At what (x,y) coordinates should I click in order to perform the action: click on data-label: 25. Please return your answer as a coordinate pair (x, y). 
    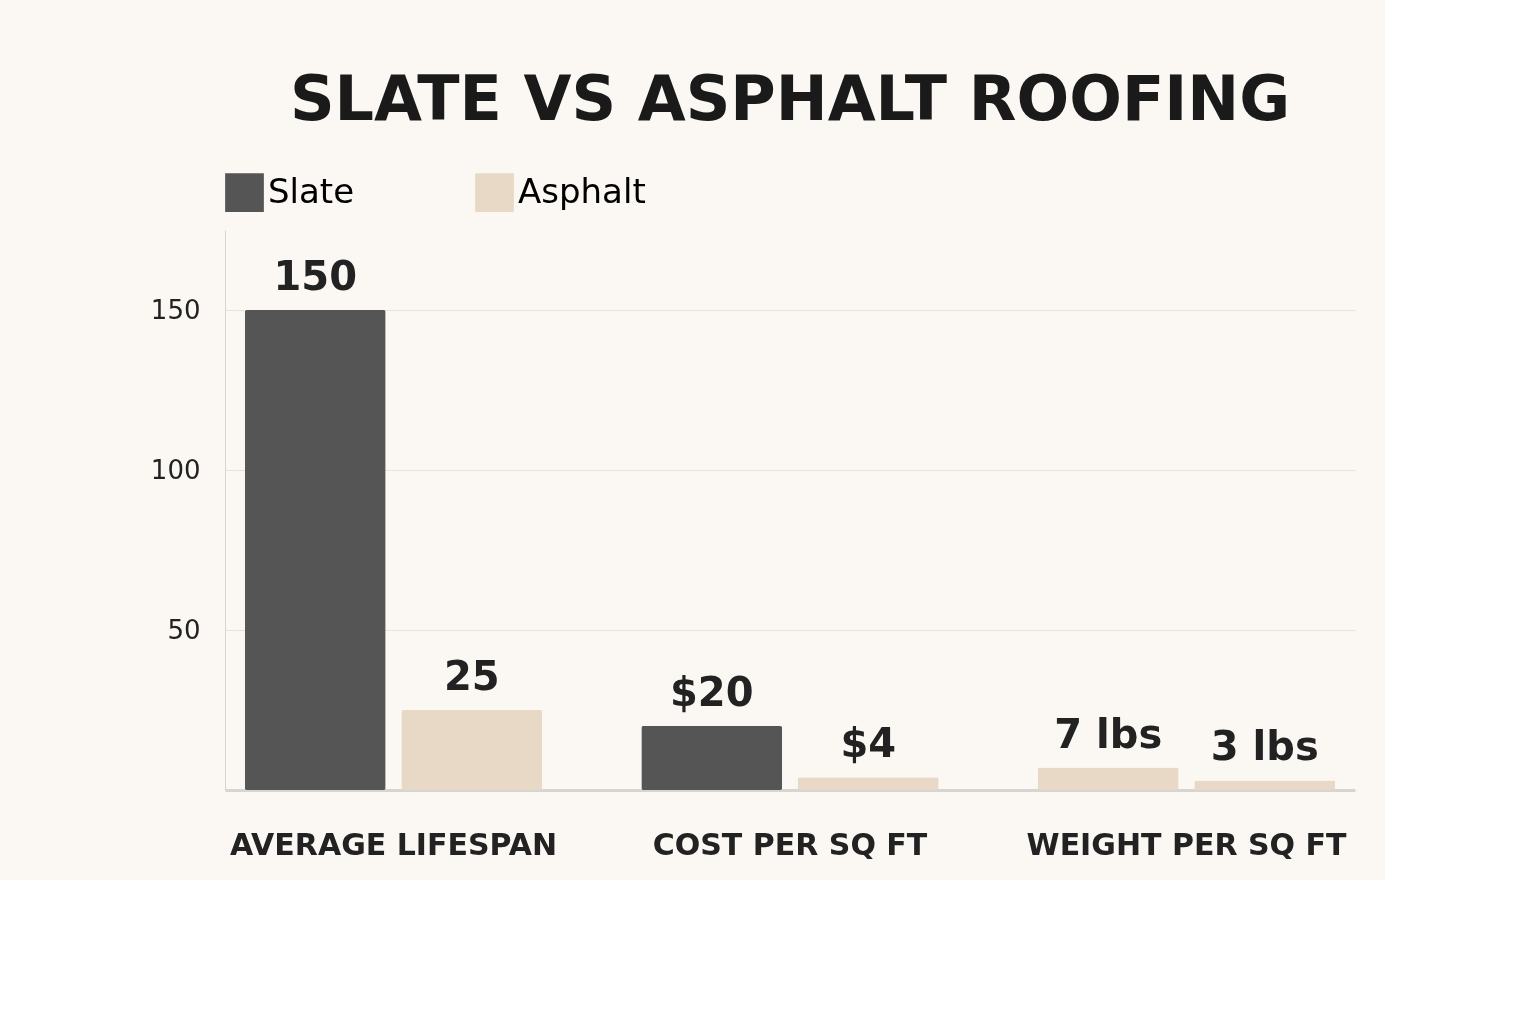
    Looking at the image, I should click on (471, 676).